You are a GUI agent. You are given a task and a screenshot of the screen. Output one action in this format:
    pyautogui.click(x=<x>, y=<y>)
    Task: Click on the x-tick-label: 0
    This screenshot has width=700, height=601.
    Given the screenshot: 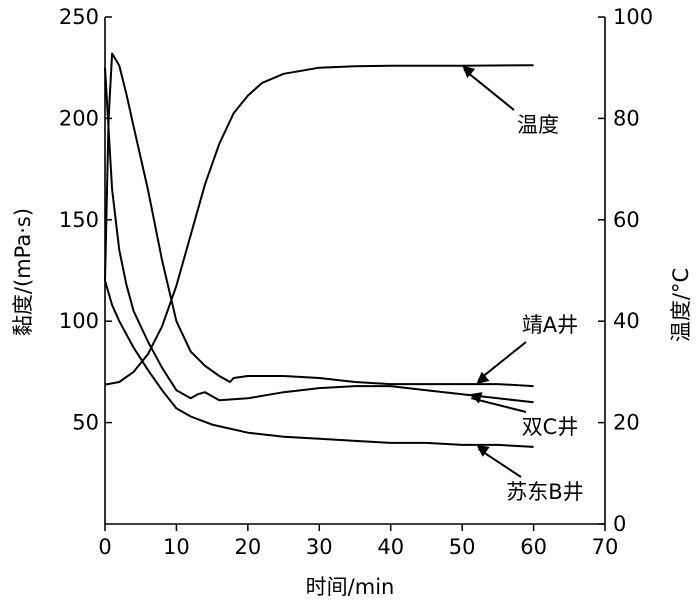 What is the action you would take?
    pyautogui.click(x=104, y=547)
    